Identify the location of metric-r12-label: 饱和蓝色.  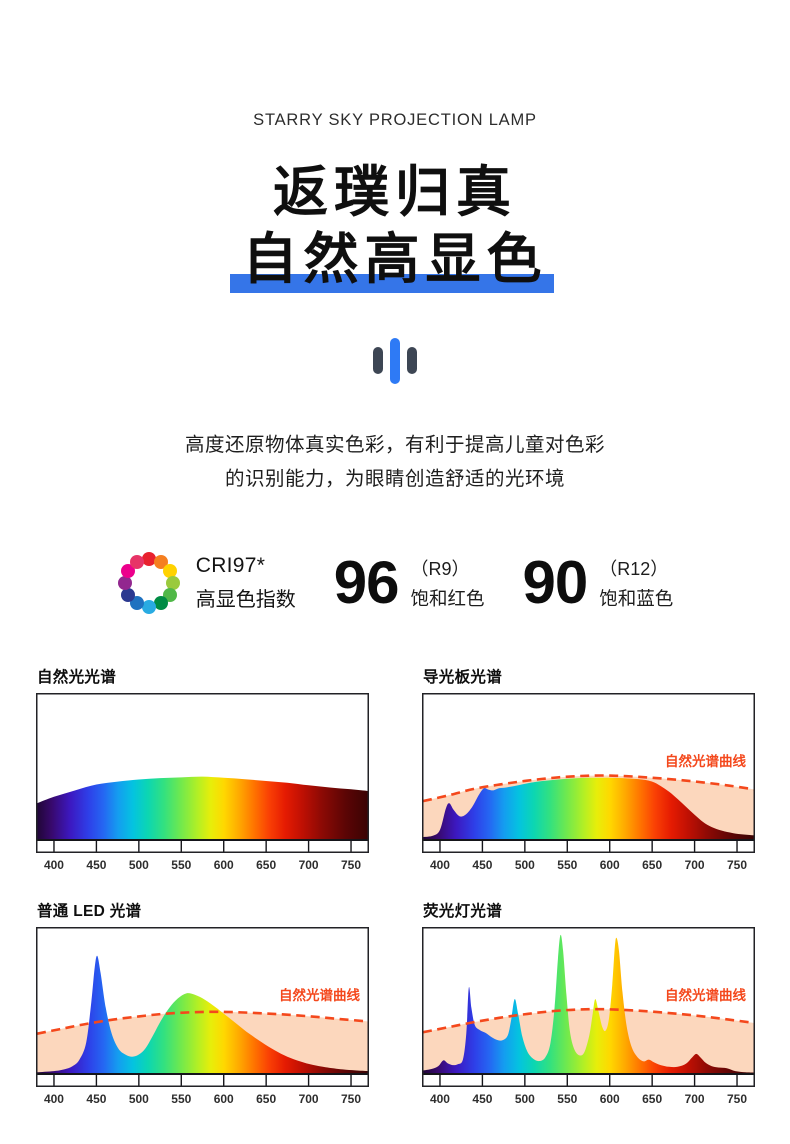
(636, 598).